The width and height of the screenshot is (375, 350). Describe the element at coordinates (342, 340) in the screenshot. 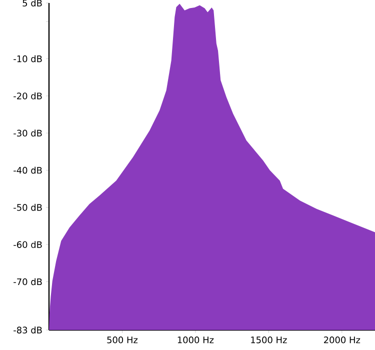

I see `x-tick-label: 2000 Hz` at that location.